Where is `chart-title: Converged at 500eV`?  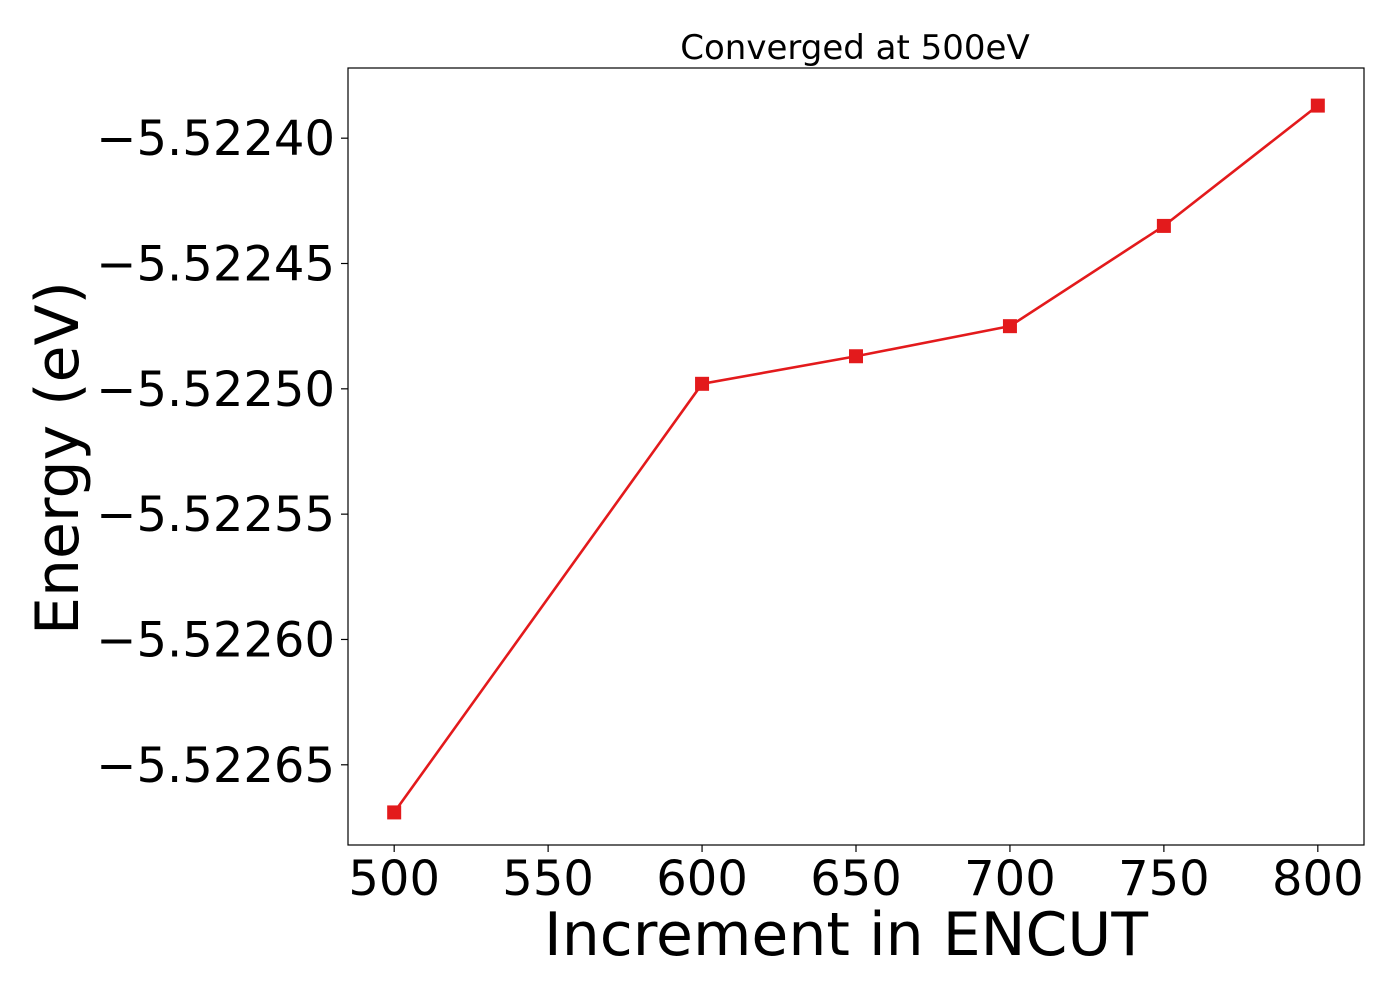
chart-title: Converged at 500eV is located at coordinates (854, 48).